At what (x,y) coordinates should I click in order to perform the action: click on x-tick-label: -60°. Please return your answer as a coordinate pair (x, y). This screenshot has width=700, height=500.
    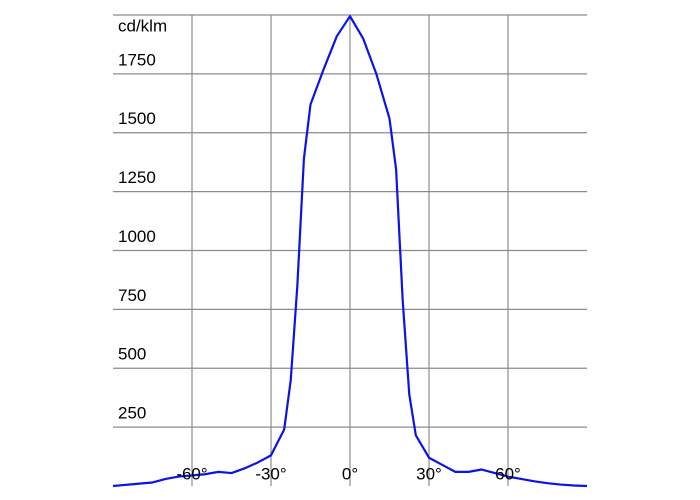
    Looking at the image, I should click on (191, 473).